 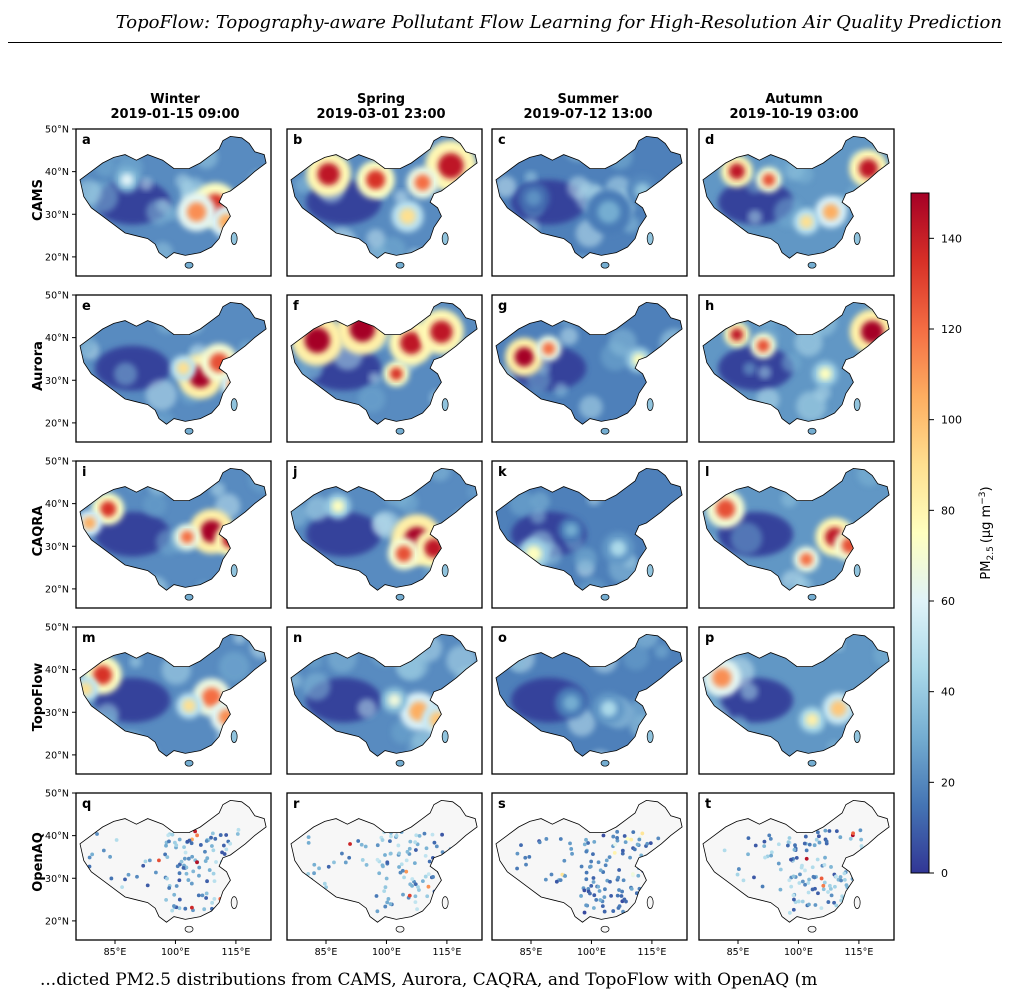 I want to click on colorbar-tick-label: 80, so click(x=948, y=510).